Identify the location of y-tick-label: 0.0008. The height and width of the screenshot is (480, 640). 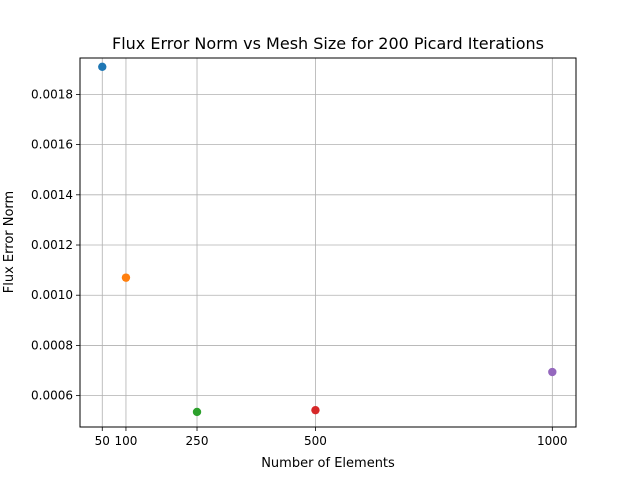
(52, 345).